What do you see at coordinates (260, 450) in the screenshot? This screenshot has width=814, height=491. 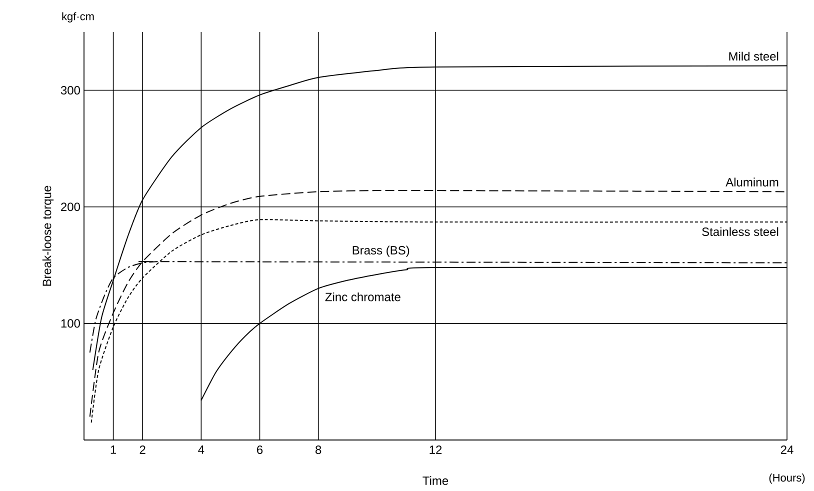 I see `x-tick-label: 6` at bounding box center [260, 450].